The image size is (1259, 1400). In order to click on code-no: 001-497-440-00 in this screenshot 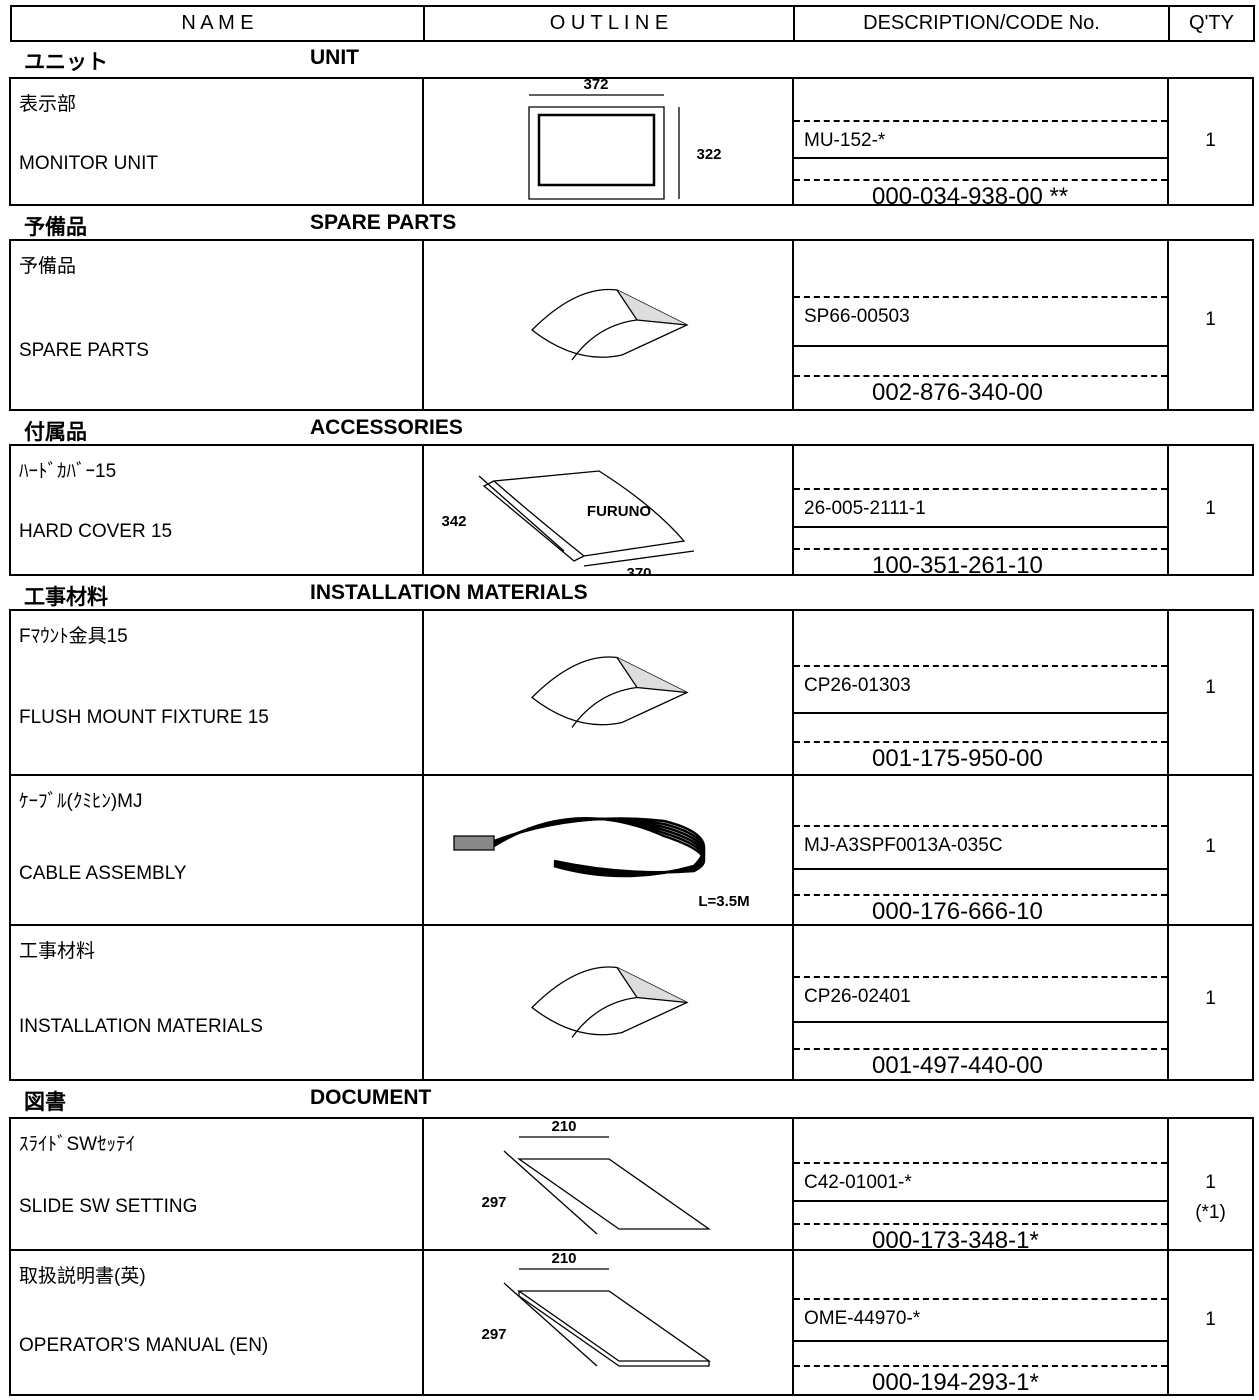, I will do `click(957, 1066)`.